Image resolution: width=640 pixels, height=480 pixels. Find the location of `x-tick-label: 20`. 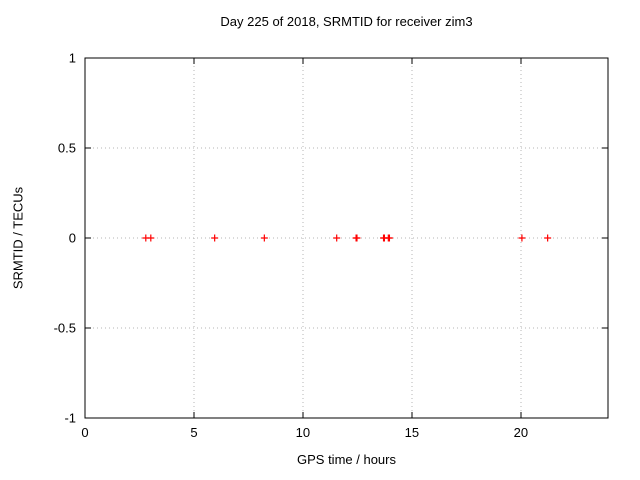

x-tick-label: 20 is located at coordinates (521, 432).